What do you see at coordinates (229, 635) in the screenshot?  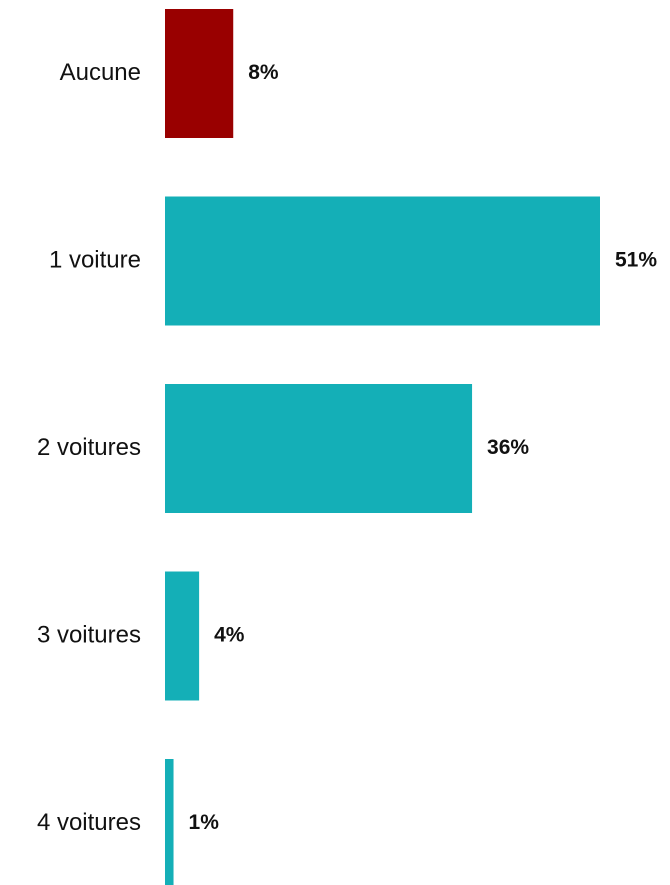 I see `value-label: 4%` at bounding box center [229, 635].